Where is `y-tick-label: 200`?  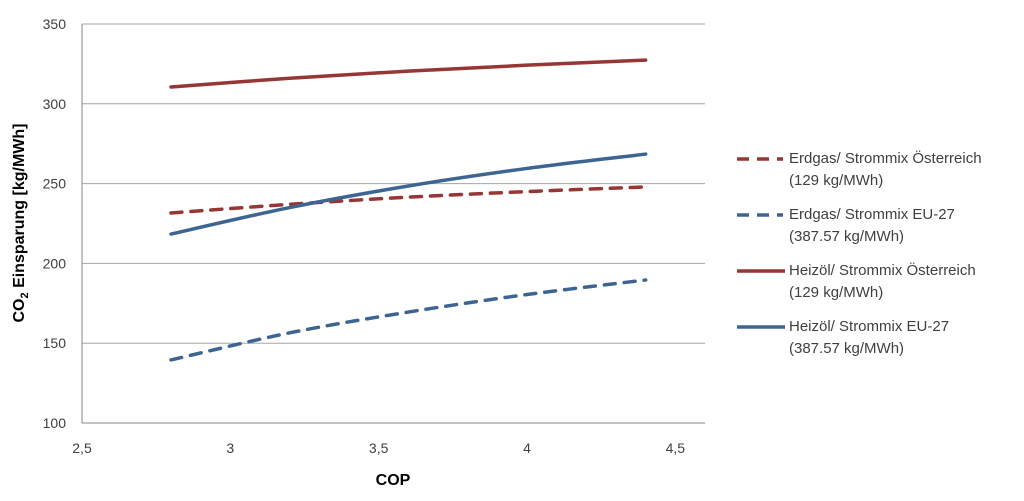
y-tick-label: 200 is located at coordinates (55, 263).